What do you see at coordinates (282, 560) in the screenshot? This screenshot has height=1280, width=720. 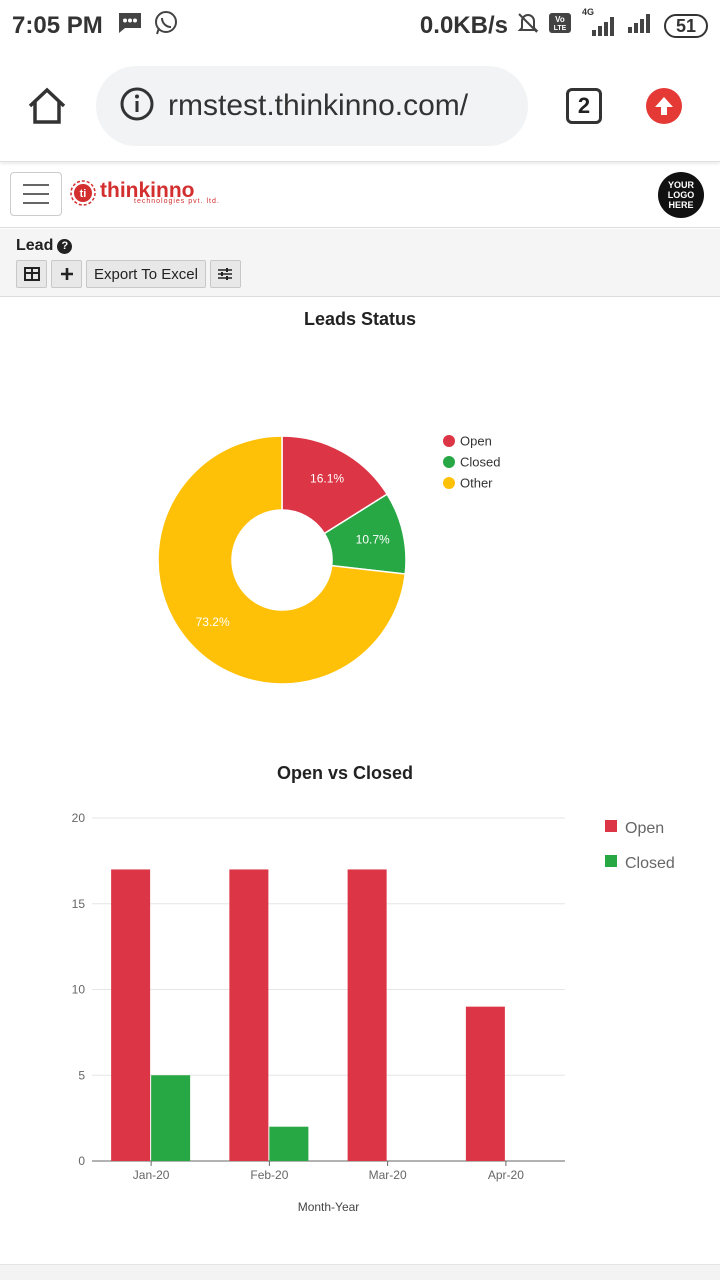 I see `pie-slice-other` at bounding box center [282, 560].